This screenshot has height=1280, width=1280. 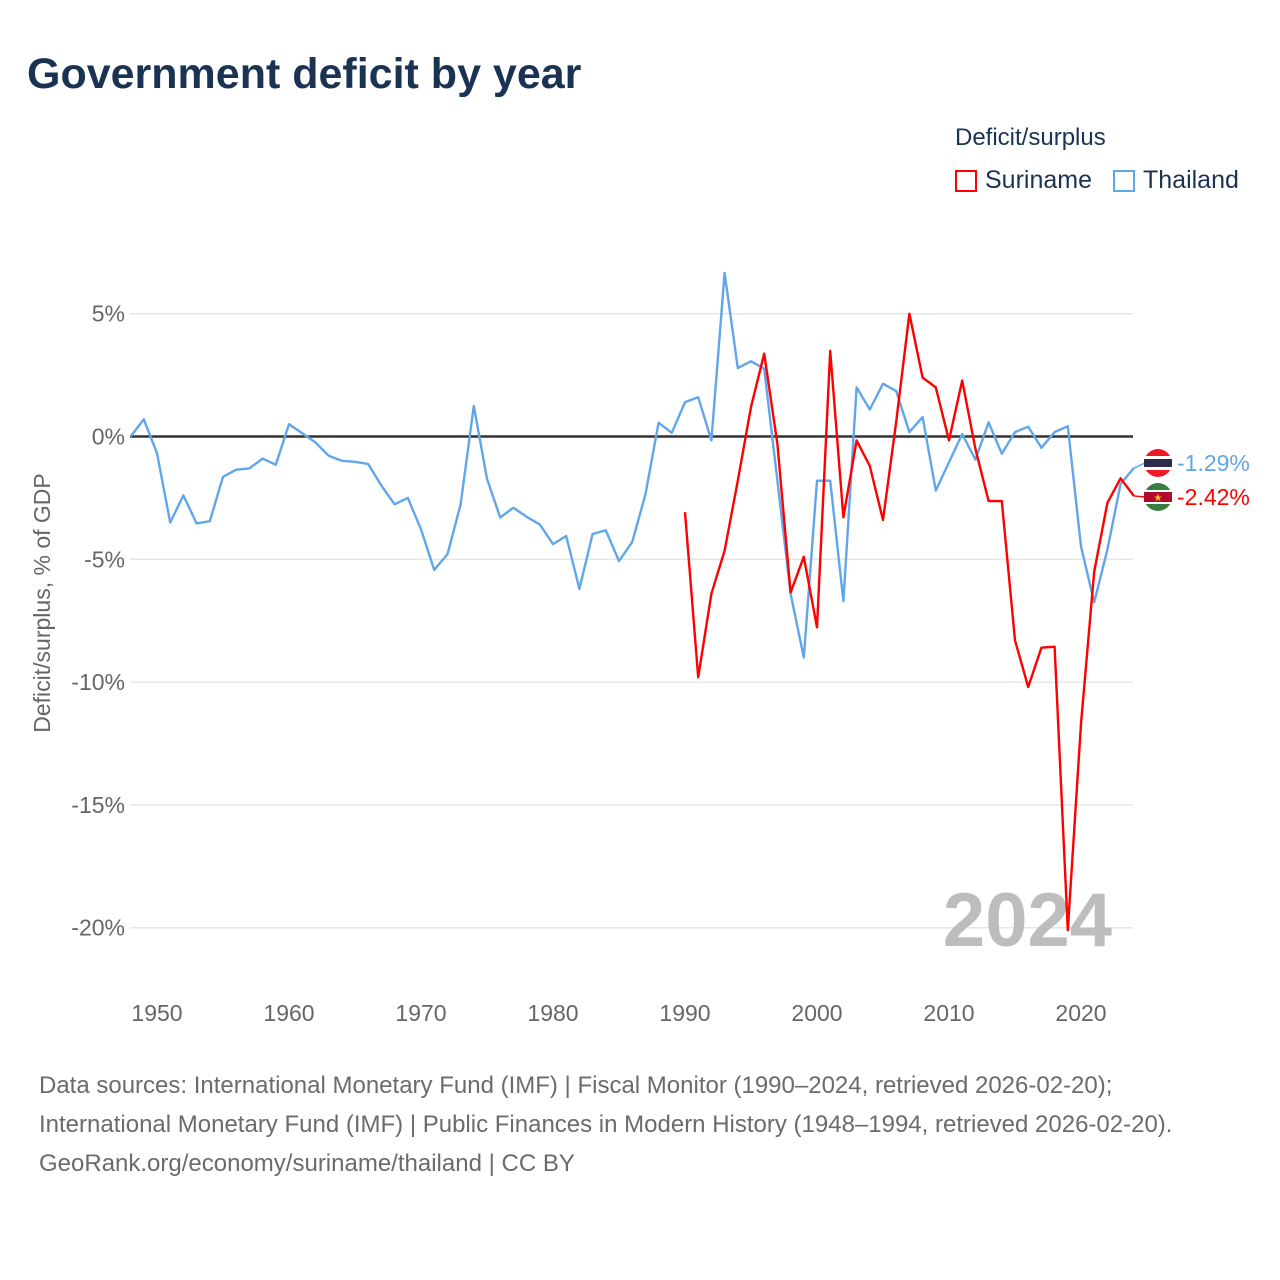 What do you see at coordinates (816, 1013) in the screenshot?
I see `x-tick-label: 2000` at bounding box center [816, 1013].